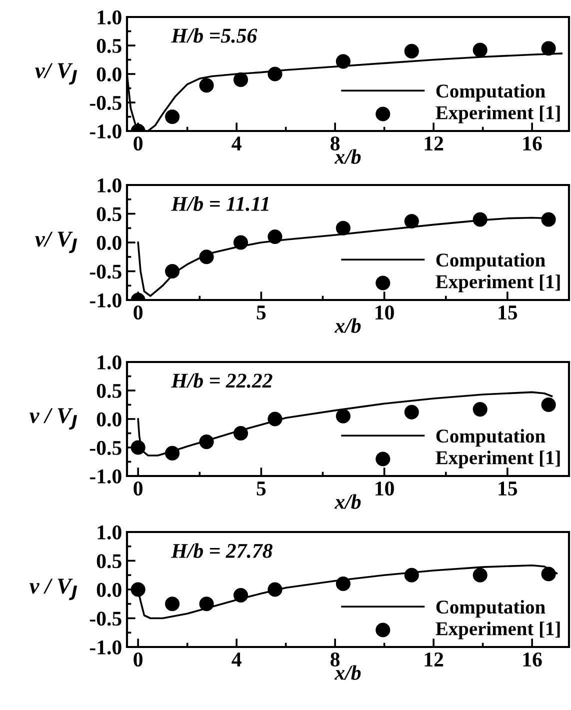 This screenshot has width=571, height=710. What do you see at coordinates (221, 380) in the screenshot?
I see `annotation: H/b = 22.22` at bounding box center [221, 380].